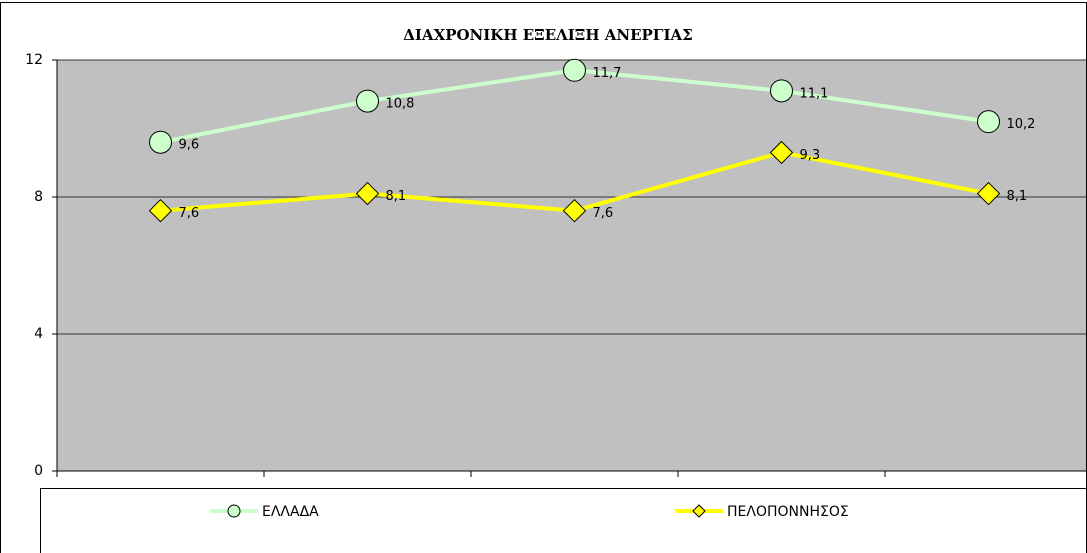 The height and width of the screenshot is (553, 1087). What do you see at coordinates (38, 197) in the screenshot?
I see `y-tick-label: 8` at bounding box center [38, 197].